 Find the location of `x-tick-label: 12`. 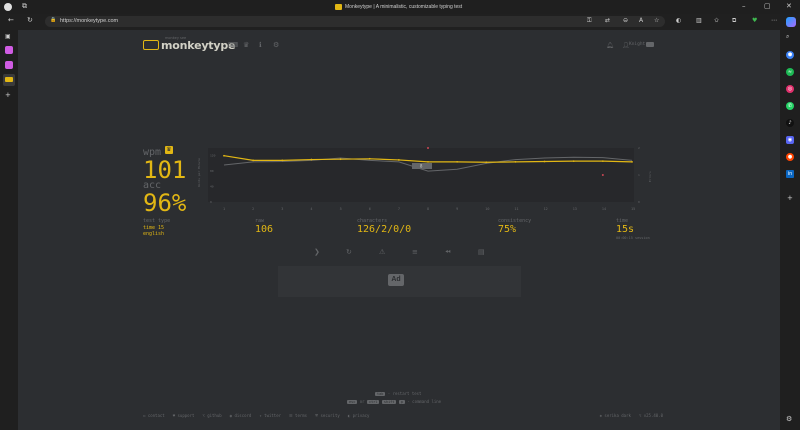

x-tick-label: 12 is located at coordinates (546, 209).